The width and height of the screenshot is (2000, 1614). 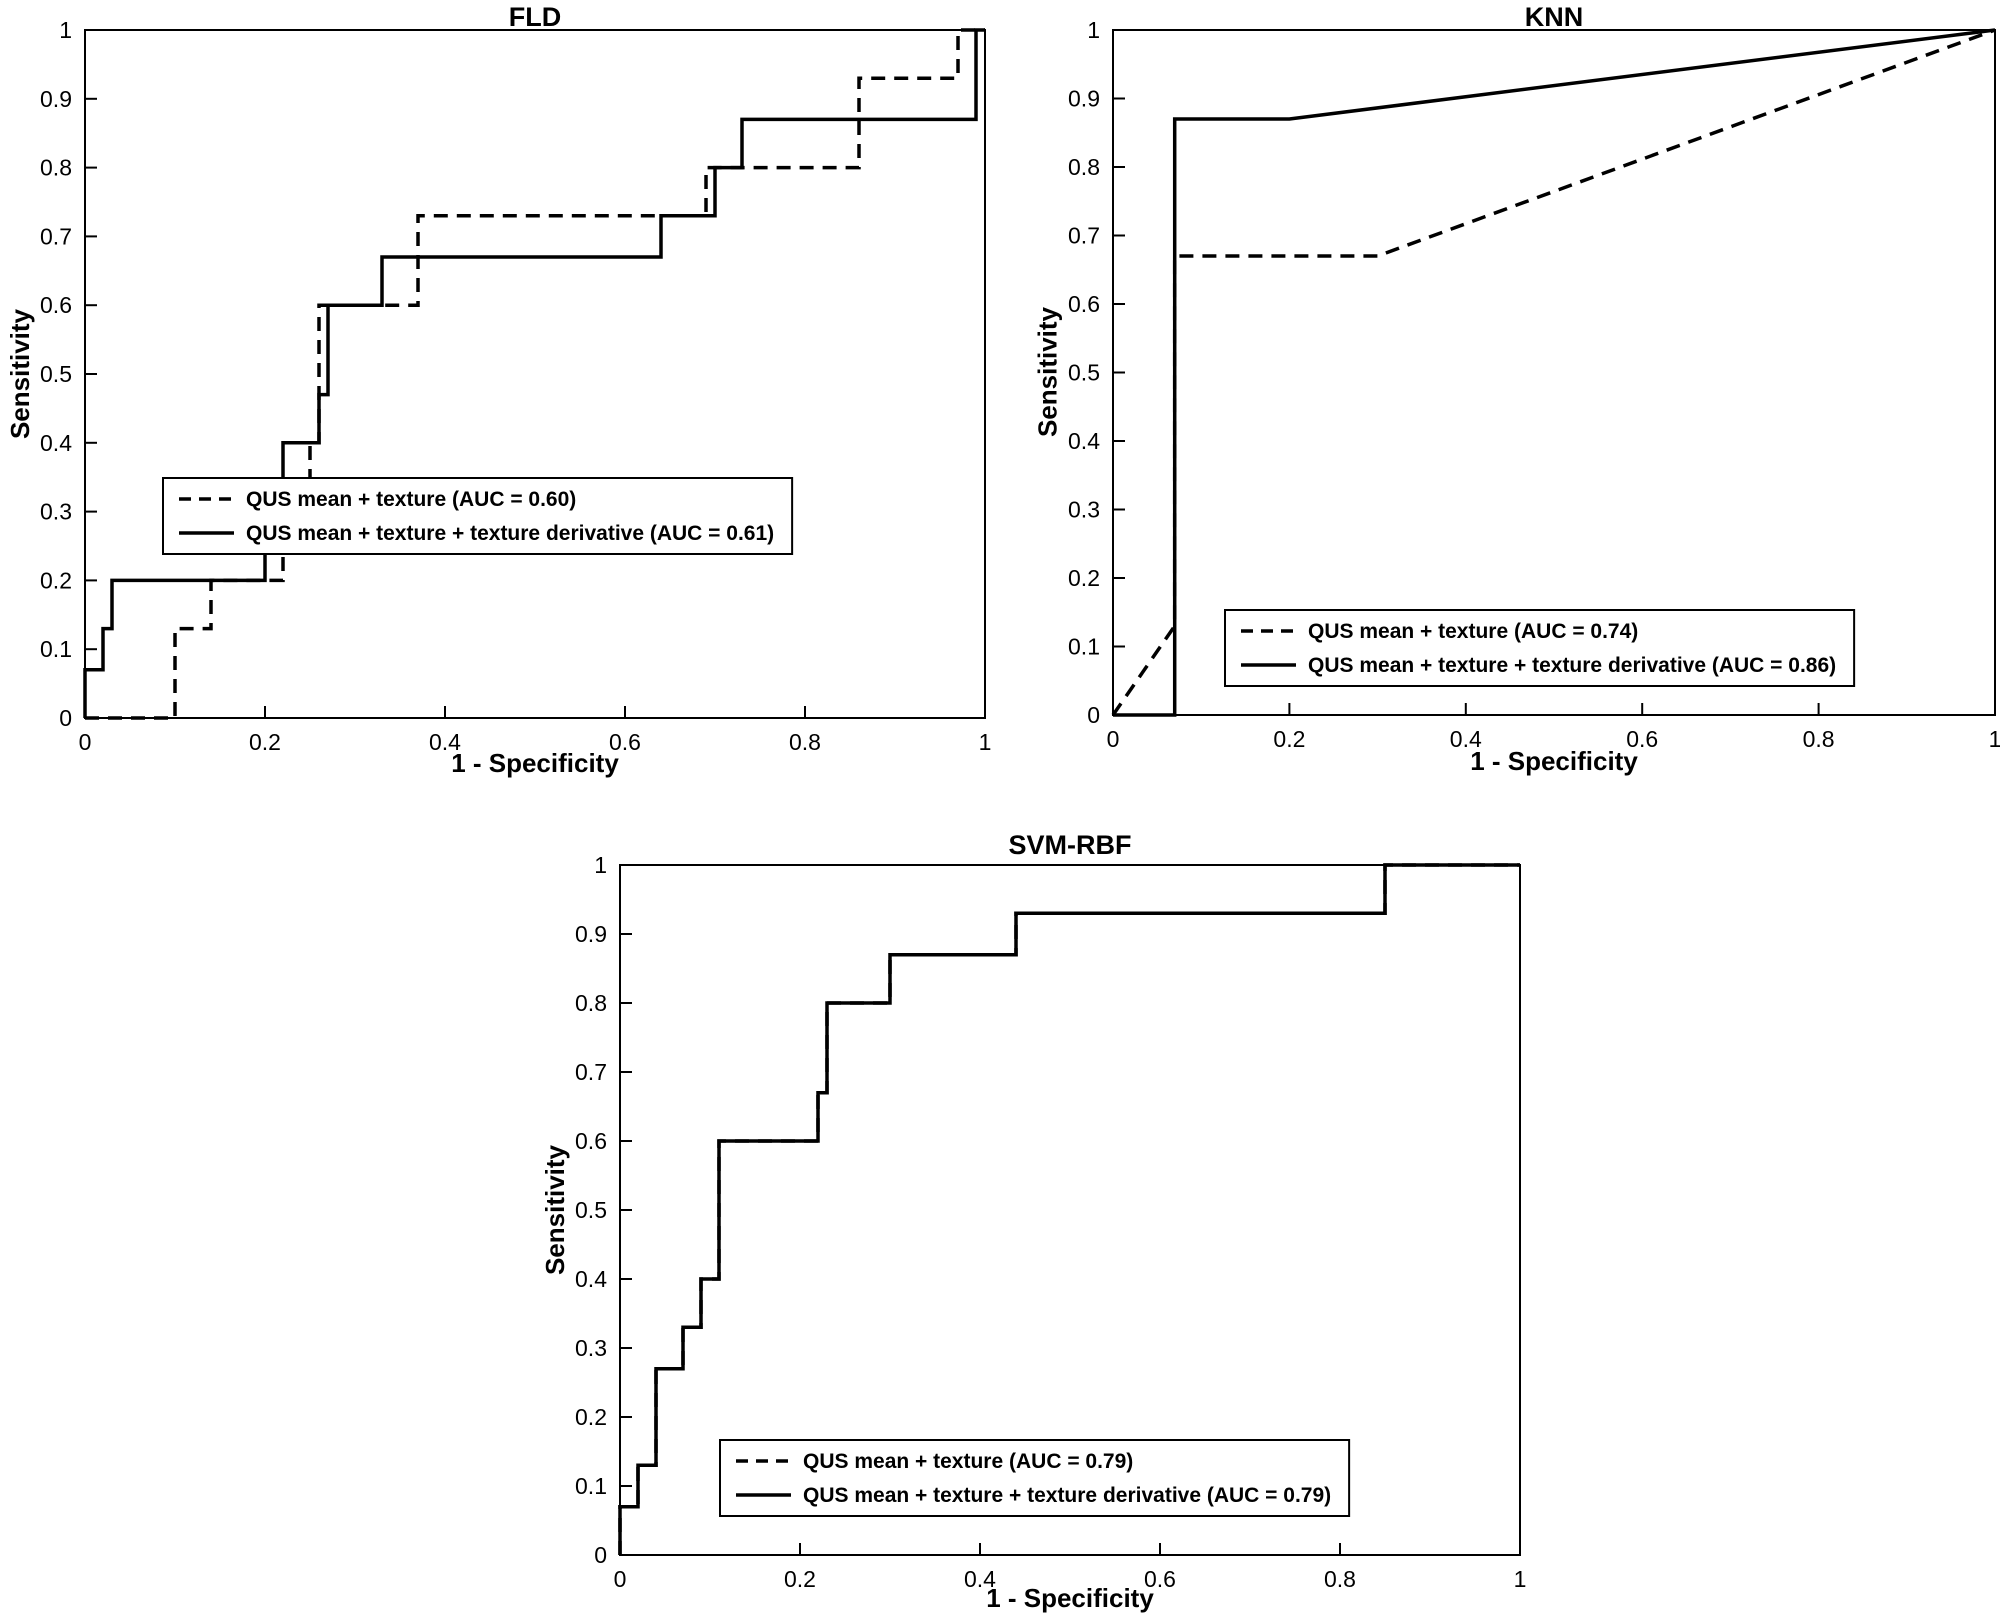 What do you see at coordinates (411, 499) in the screenshot?
I see `legend-entry-label: QUS mean + texture (AUC = 0.60)` at bounding box center [411, 499].